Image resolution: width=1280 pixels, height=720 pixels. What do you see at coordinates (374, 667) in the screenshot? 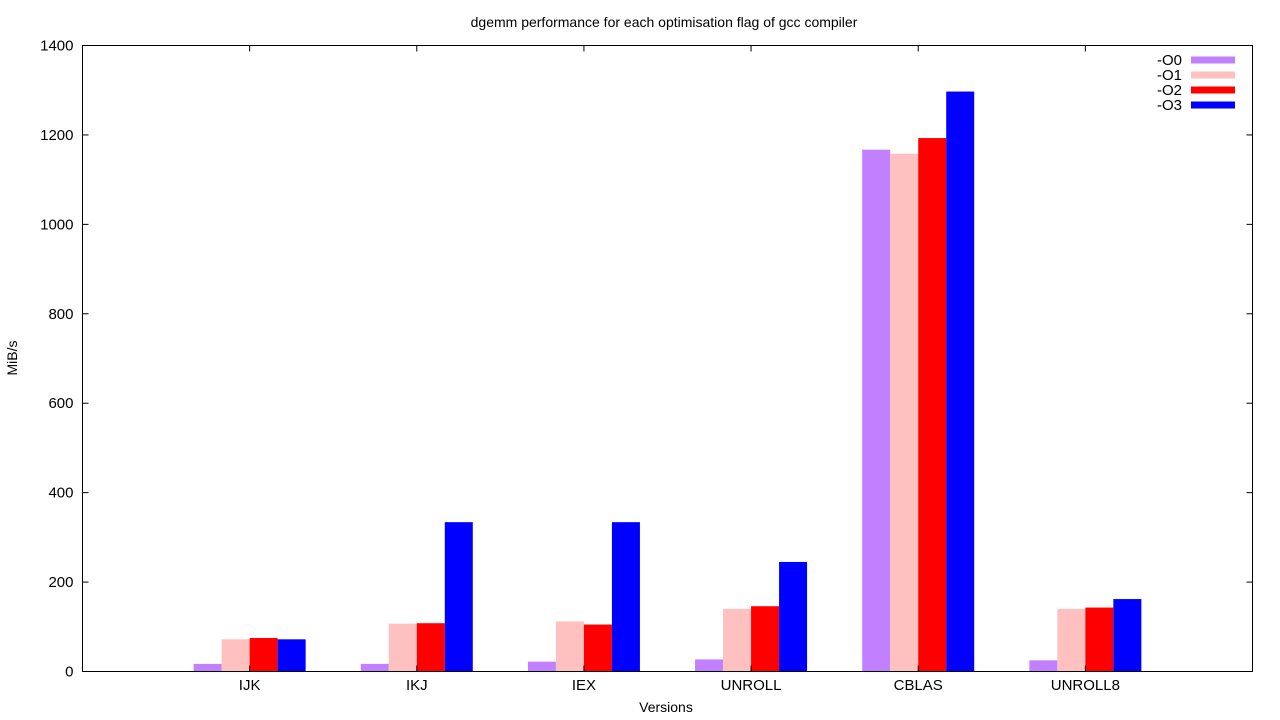
I see `bar-ikj-o0` at bounding box center [374, 667].